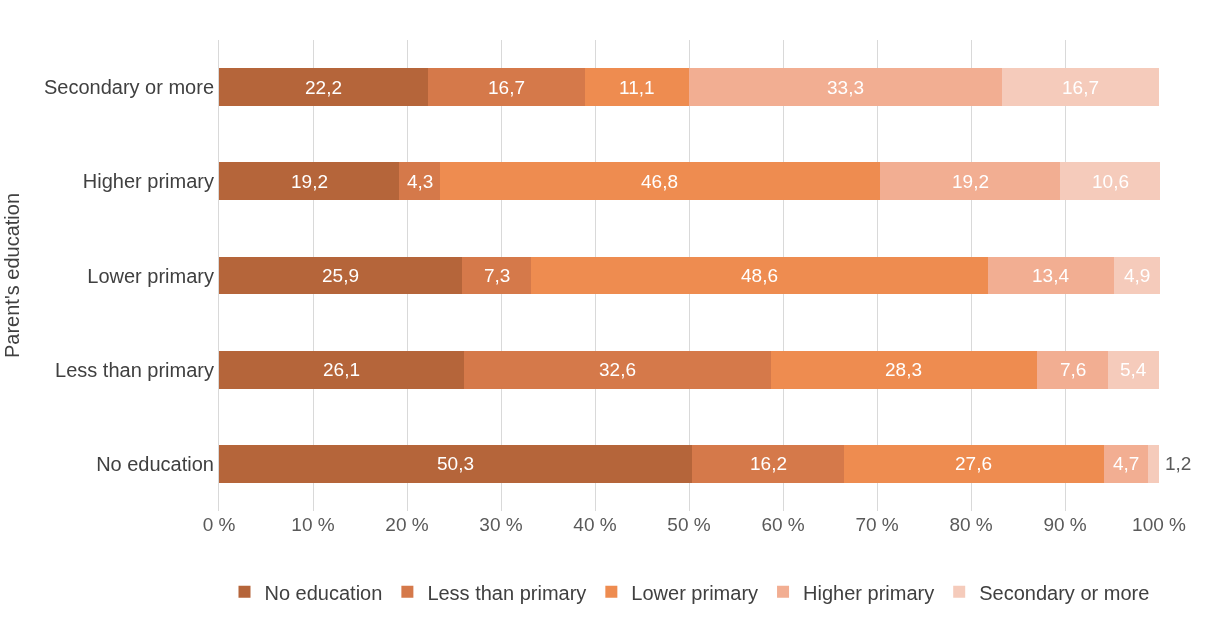 The height and width of the screenshot is (623, 1208). Describe the element at coordinates (507, 592) in the screenshot. I see `legend-label: Less than primary` at that location.